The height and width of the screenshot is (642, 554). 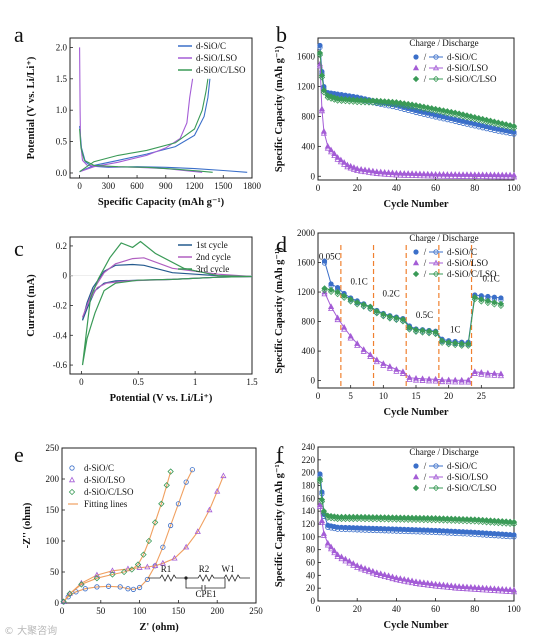 What do you see at coordinates (309, 486) in the screenshot?
I see `y-tick-label: 180` at bounding box center [309, 486].